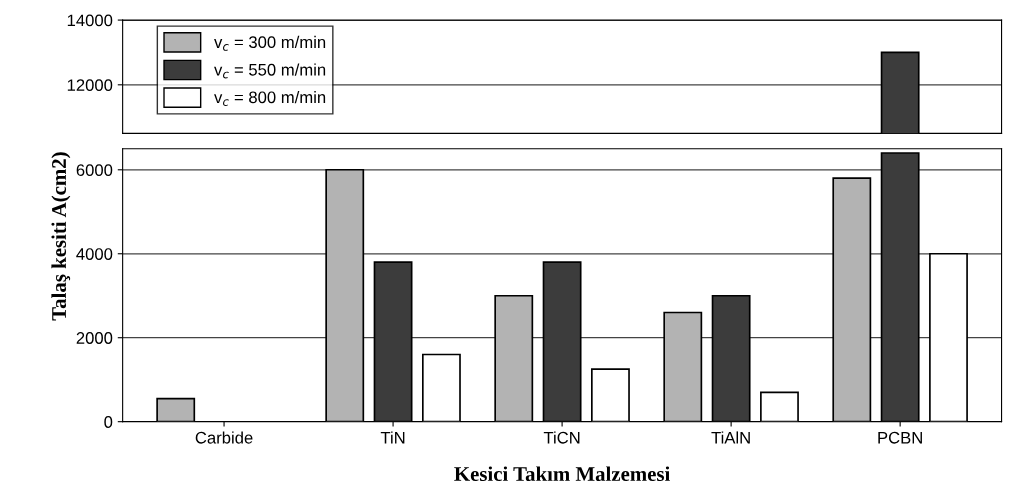  I want to click on legend-label: v$_{c}$ = 550 m/min, so click(270, 71).